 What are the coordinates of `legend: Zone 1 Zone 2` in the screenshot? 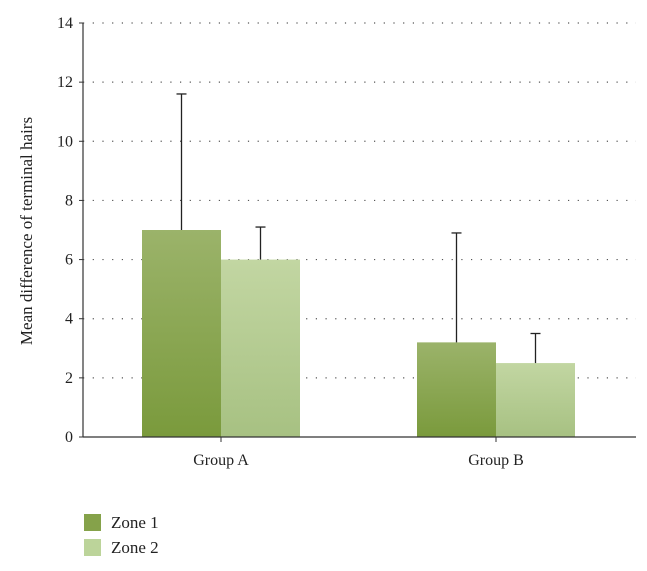 It's located at (121, 535).